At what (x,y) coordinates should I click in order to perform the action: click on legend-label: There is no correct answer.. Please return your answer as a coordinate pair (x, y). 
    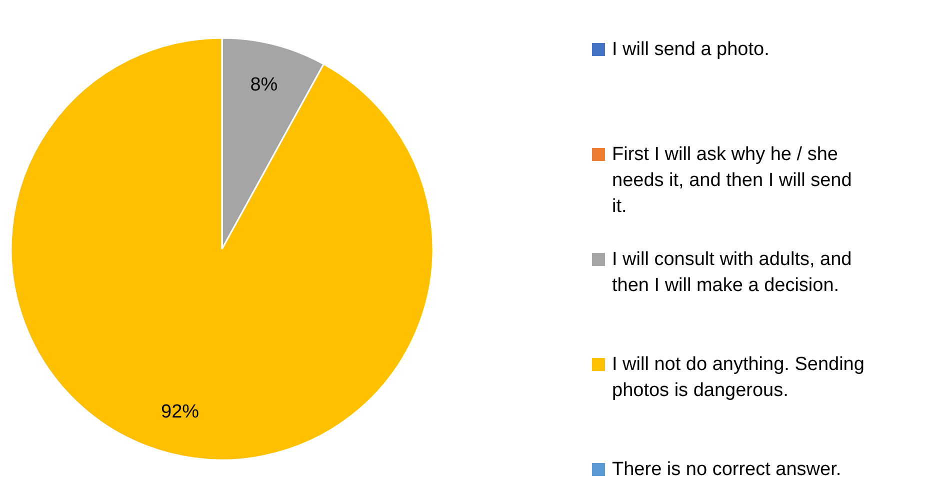
    Looking at the image, I should click on (727, 469).